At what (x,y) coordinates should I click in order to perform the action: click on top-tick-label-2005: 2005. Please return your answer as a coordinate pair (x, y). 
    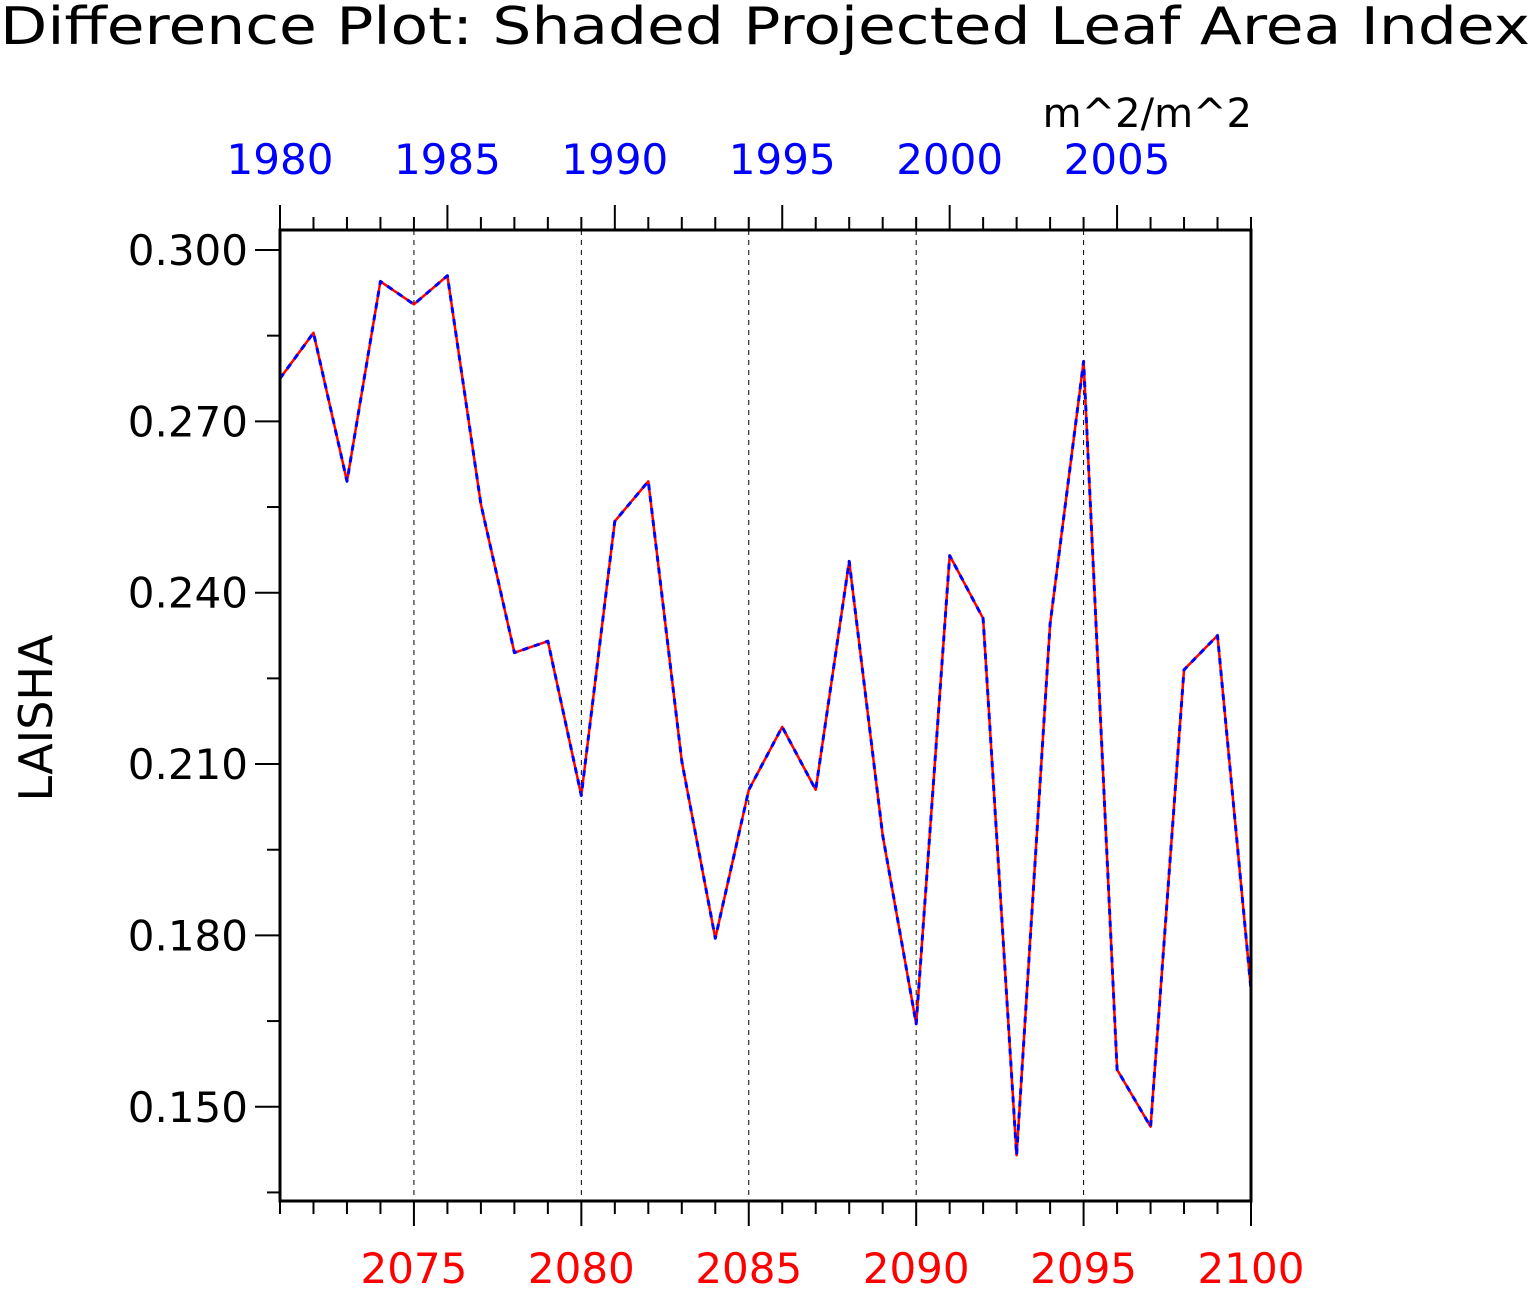
    Looking at the image, I should click on (1117, 159).